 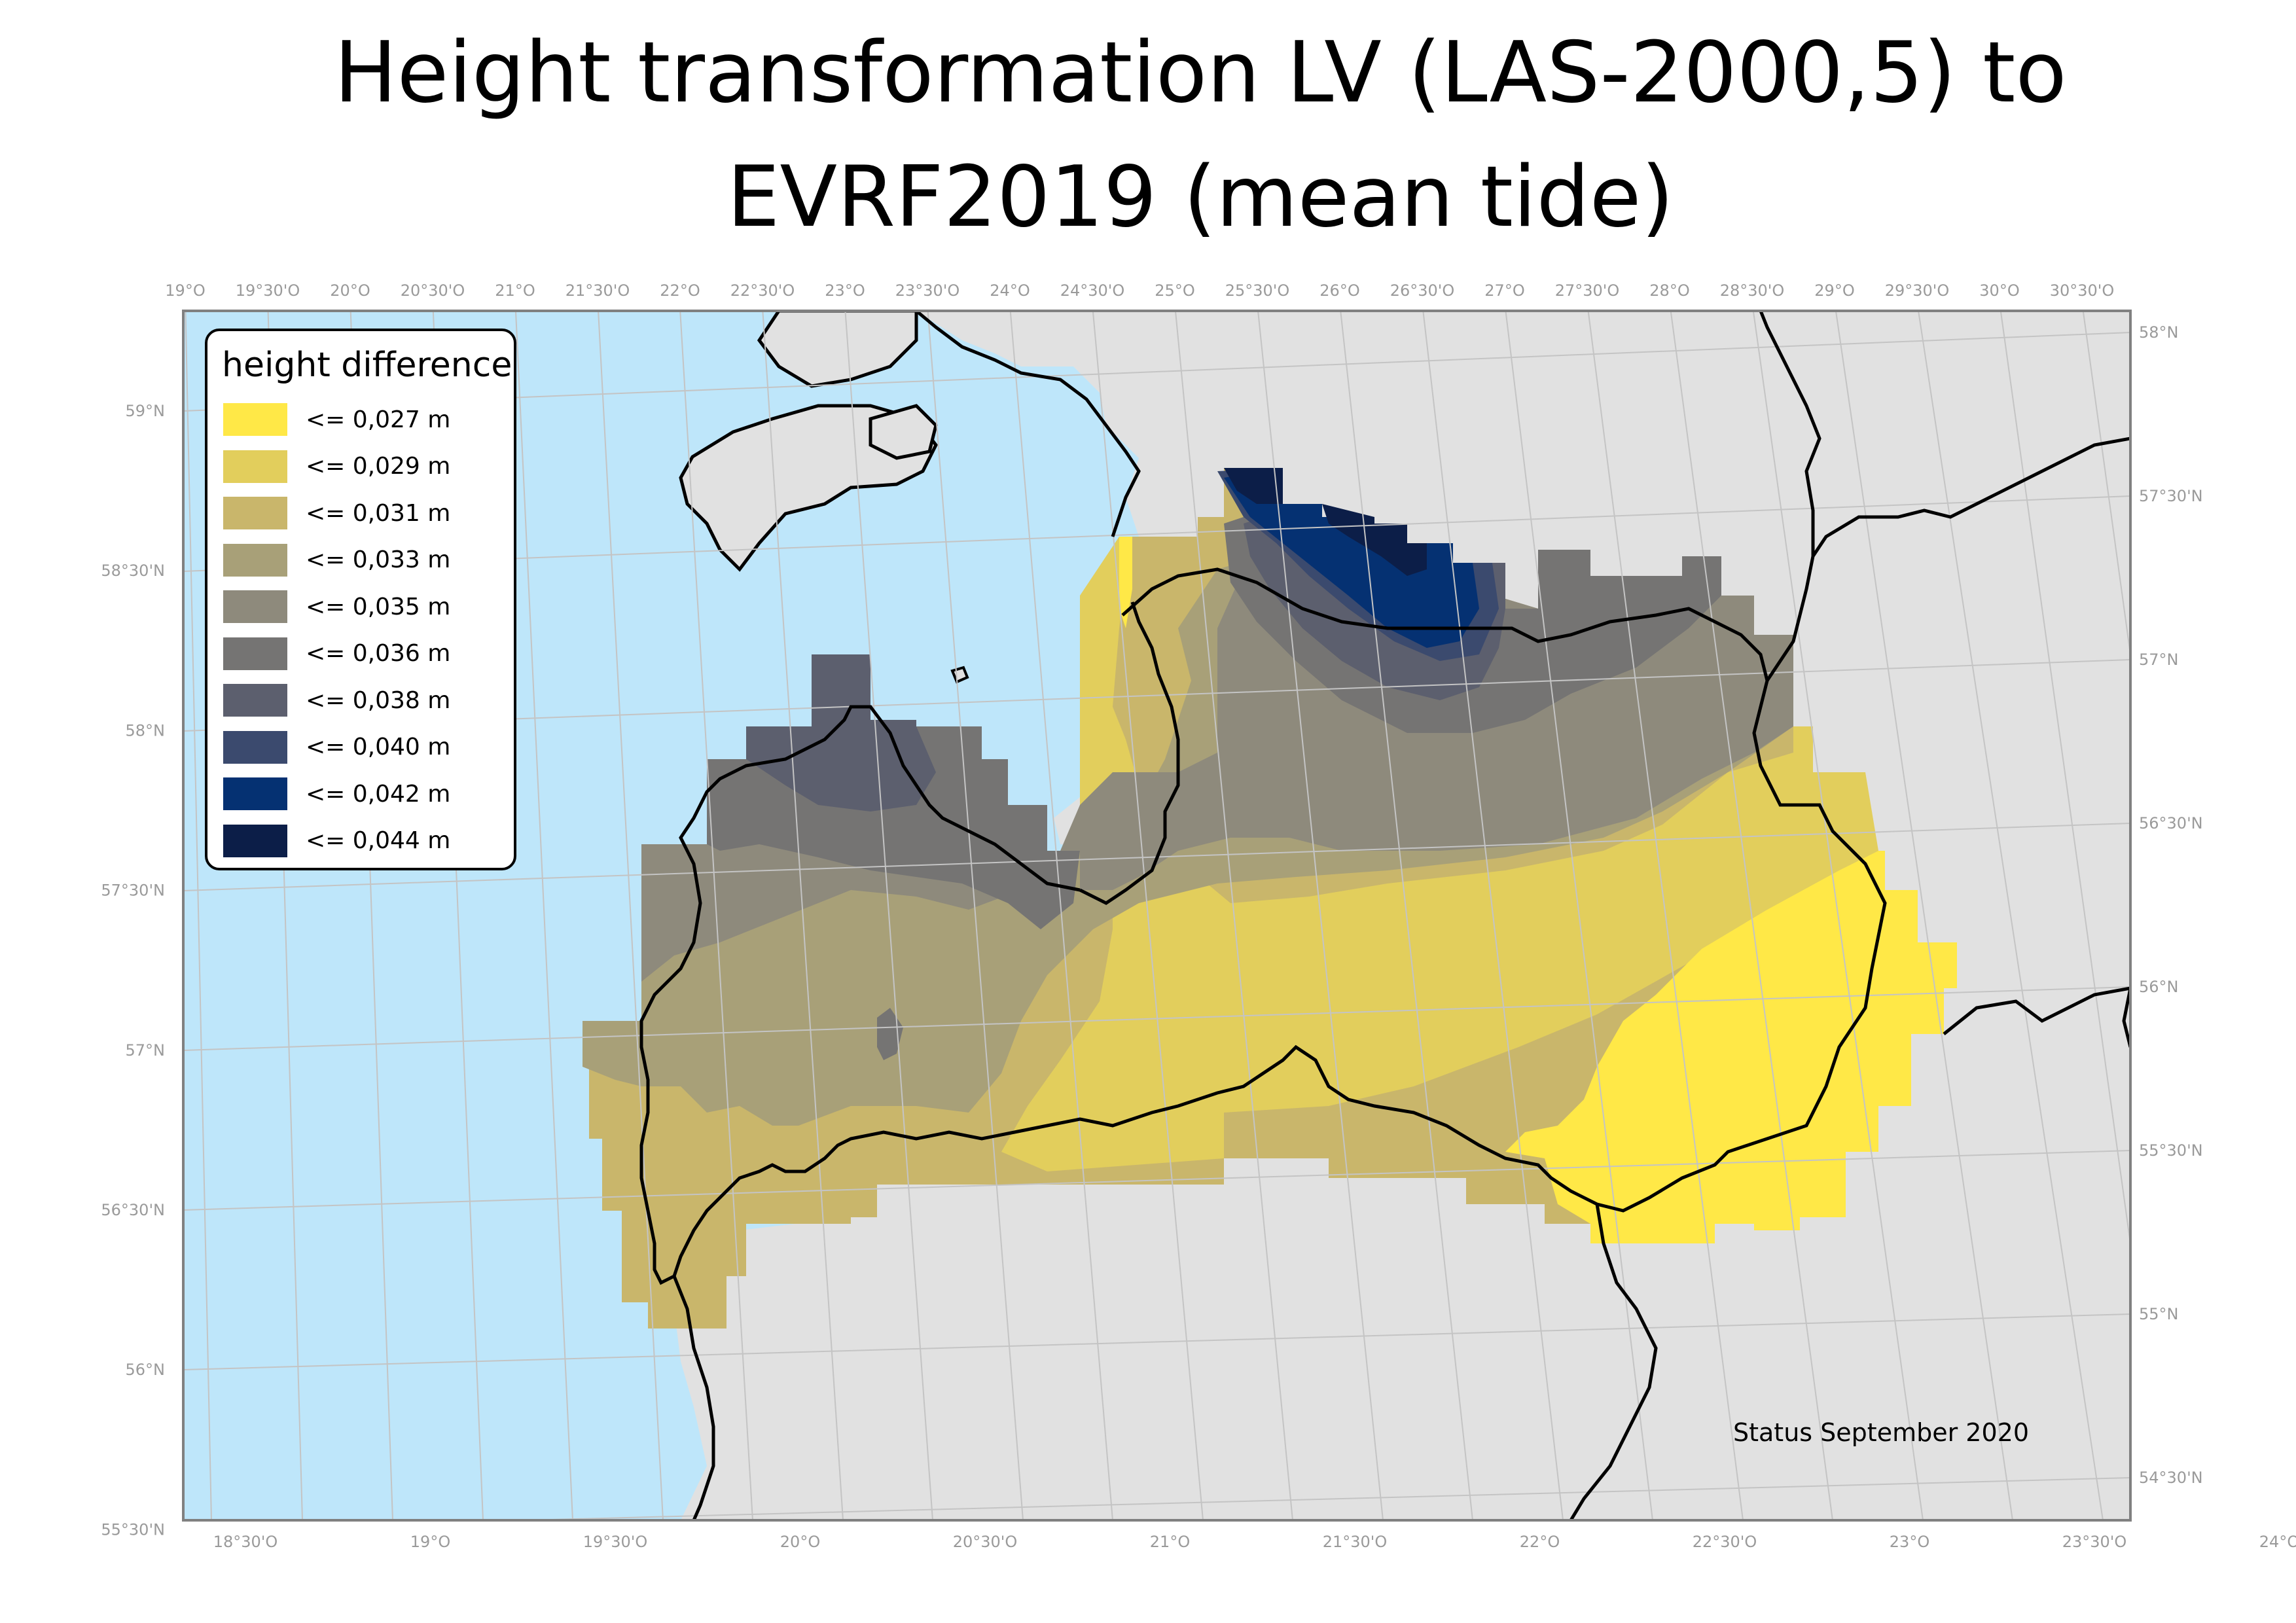 I want to click on legend-item: <= 0,033 m, so click(x=337, y=560).